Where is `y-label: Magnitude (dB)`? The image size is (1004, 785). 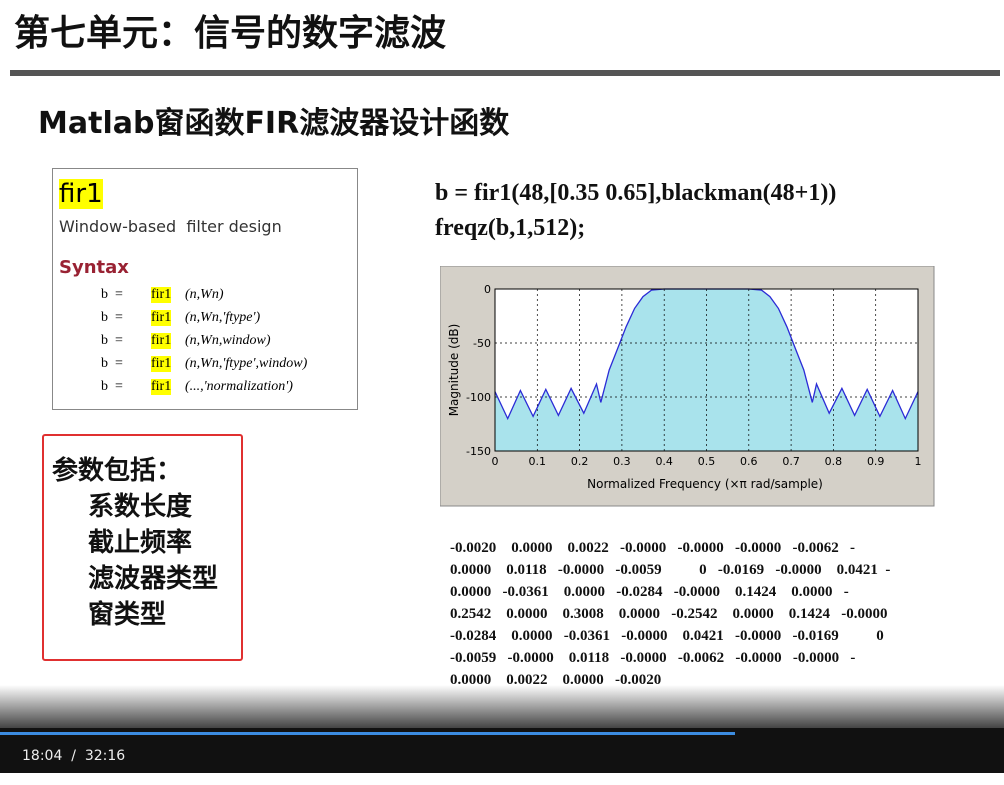 y-label: Magnitude (dB) is located at coordinates (454, 370).